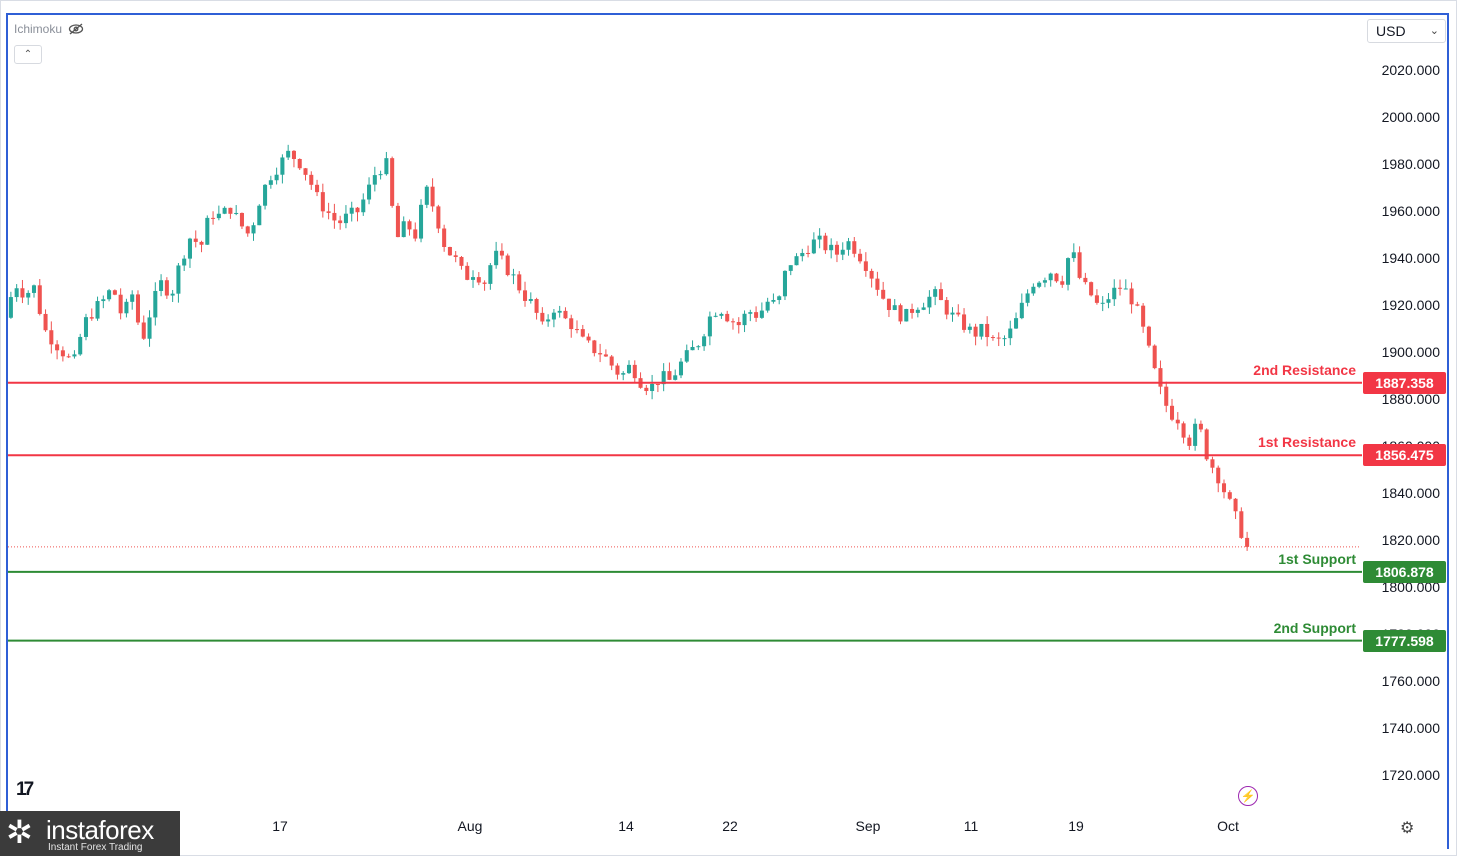 The width and height of the screenshot is (1457, 856). What do you see at coordinates (100, 830) in the screenshot?
I see `brand-name: instaforex` at bounding box center [100, 830].